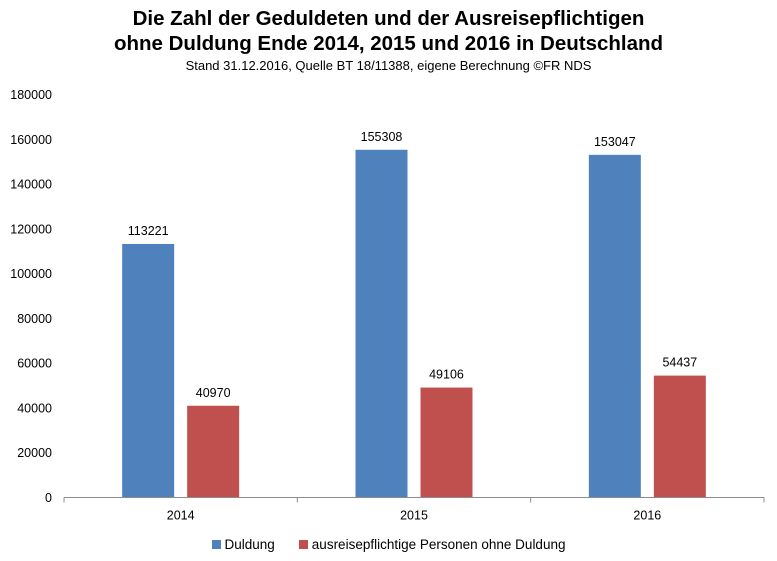  I want to click on data-label: 155308, so click(382, 137).